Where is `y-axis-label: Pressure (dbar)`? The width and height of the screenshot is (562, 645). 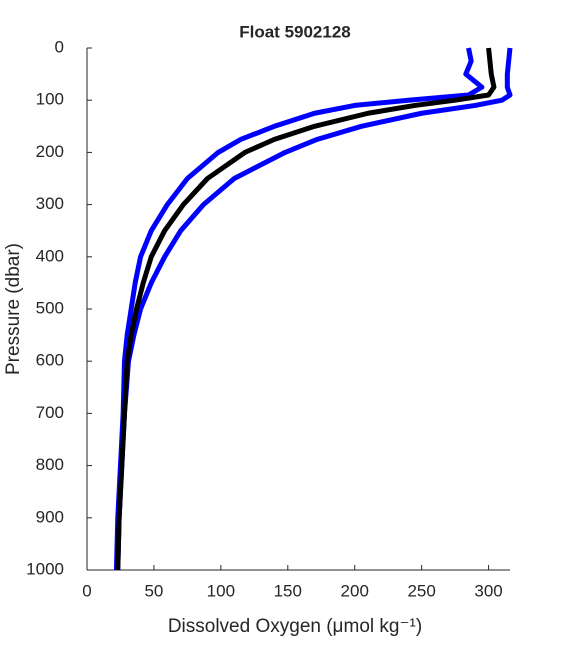
y-axis-label: Pressure (dbar) is located at coordinates (13, 309).